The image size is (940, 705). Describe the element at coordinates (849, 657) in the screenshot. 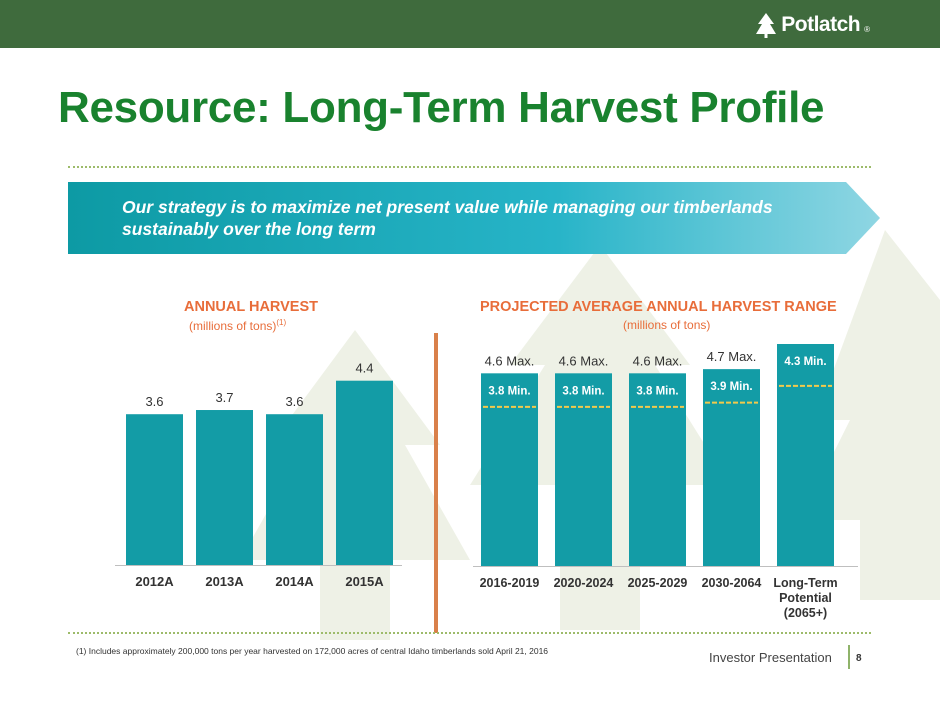

I see `footer-separator` at that location.